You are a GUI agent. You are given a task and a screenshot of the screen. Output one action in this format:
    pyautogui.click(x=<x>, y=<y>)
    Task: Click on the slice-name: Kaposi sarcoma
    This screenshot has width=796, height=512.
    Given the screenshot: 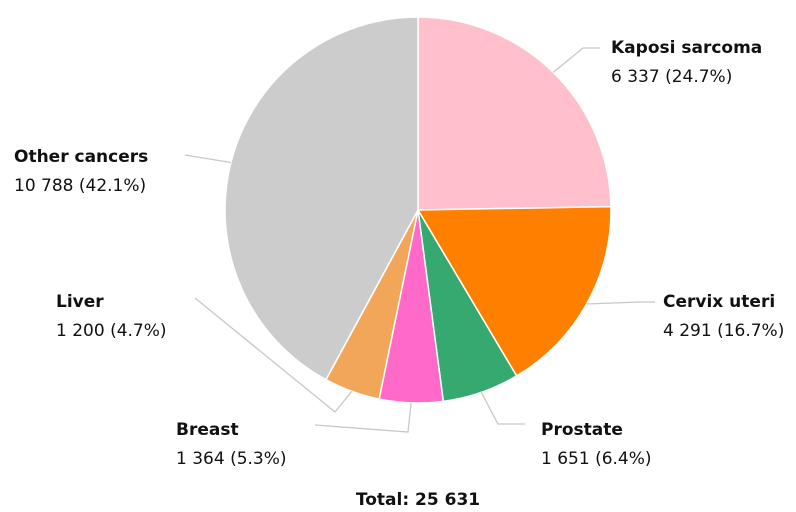 What is the action you would take?
    pyautogui.click(x=686, y=48)
    